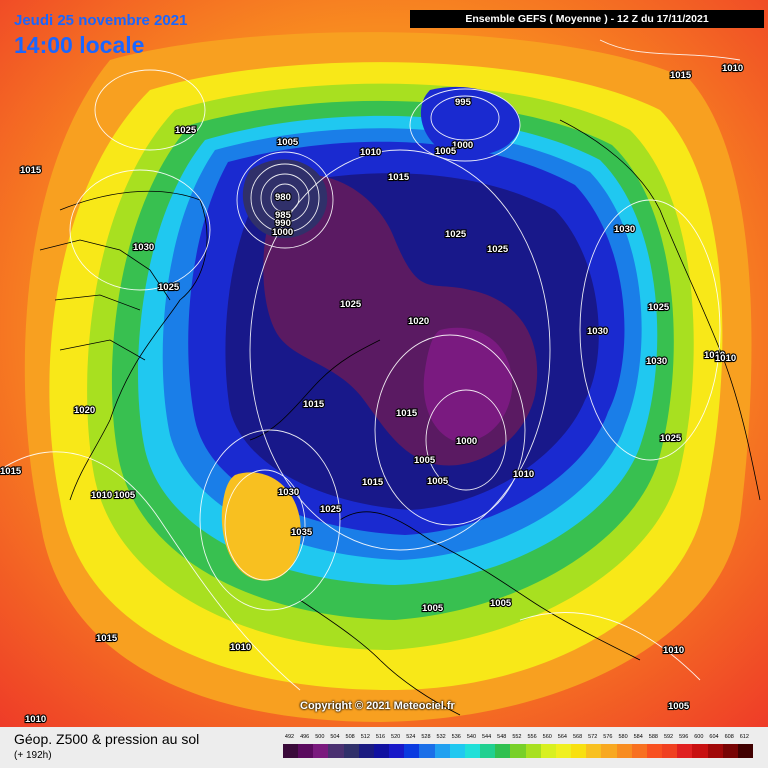 Image resolution: width=768 pixels, height=768 pixels. I want to click on scale-tick-label: 524, so click(411, 737).